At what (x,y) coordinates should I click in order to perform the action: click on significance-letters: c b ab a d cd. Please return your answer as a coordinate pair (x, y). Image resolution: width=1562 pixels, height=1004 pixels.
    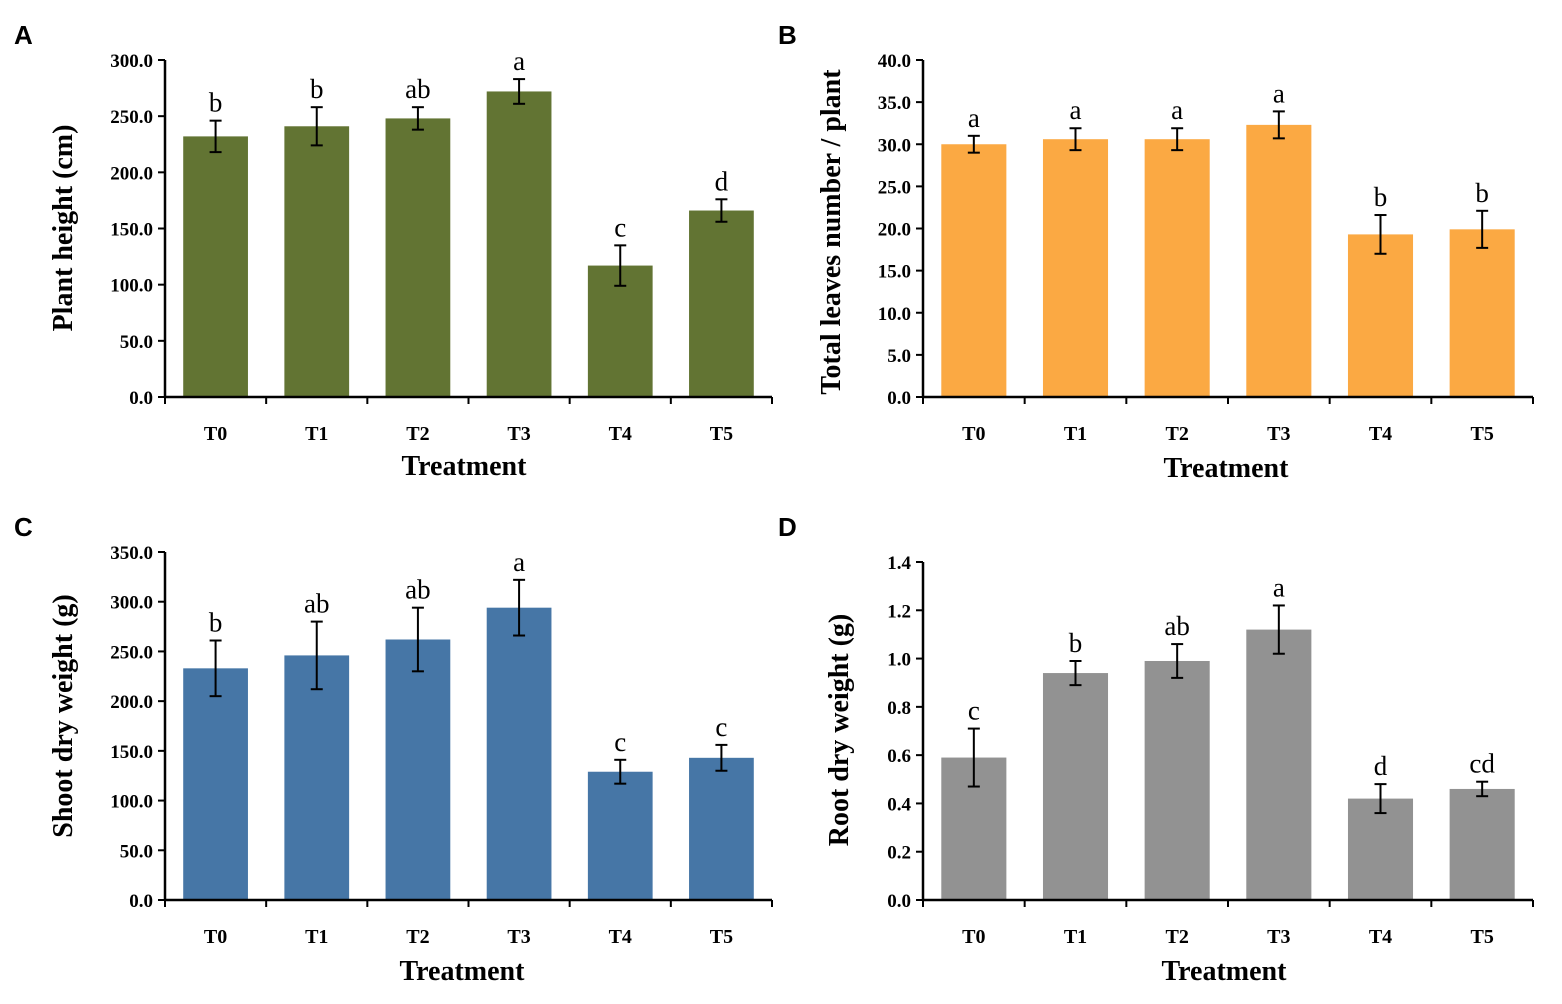
    Looking at the image, I should click on (1232, 676).